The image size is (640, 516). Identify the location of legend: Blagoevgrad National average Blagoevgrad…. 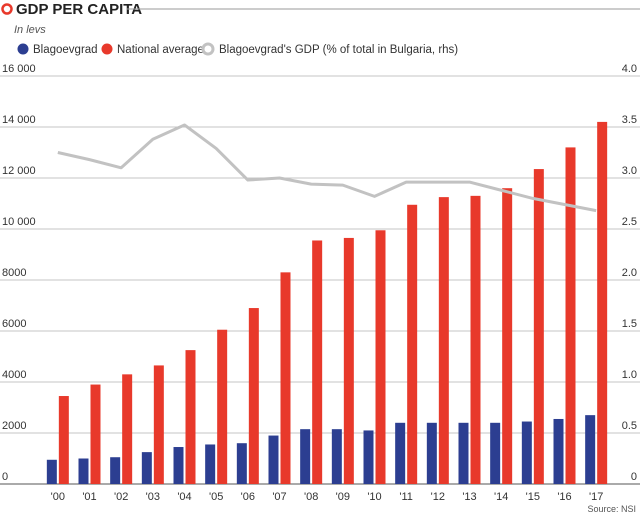
(237, 49).